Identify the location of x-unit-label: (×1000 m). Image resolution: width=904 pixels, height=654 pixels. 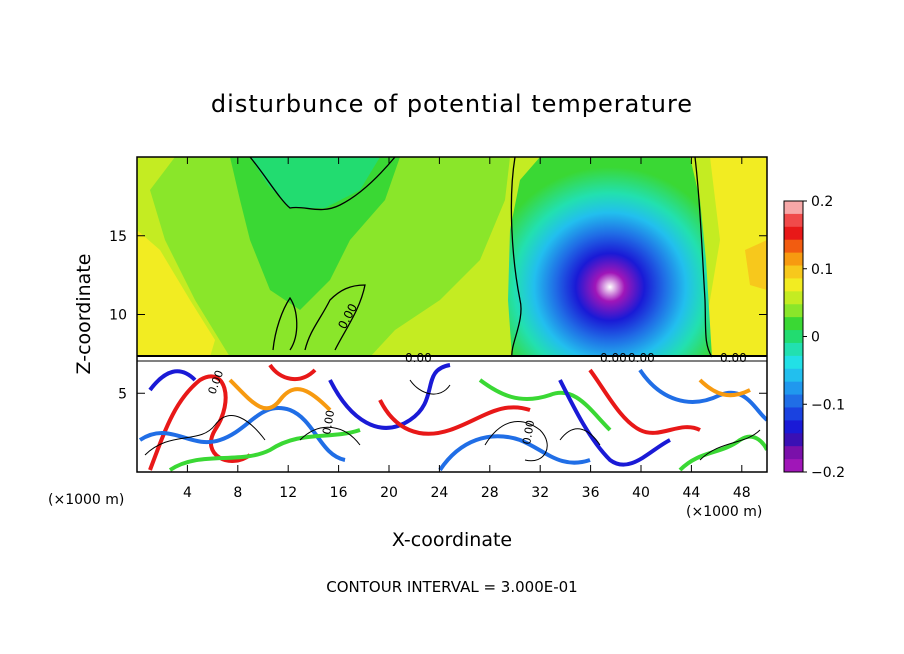
(724, 512).